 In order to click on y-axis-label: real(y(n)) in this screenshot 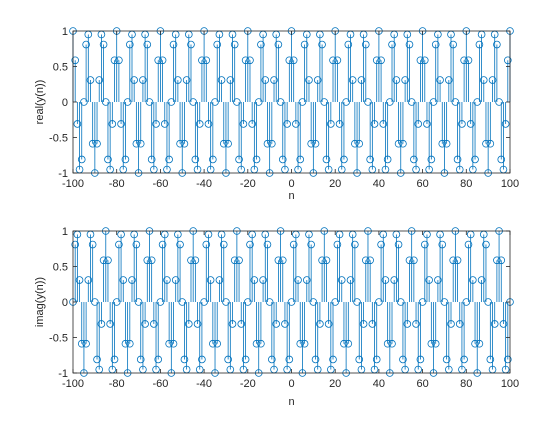, I will do `click(40, 102)`.